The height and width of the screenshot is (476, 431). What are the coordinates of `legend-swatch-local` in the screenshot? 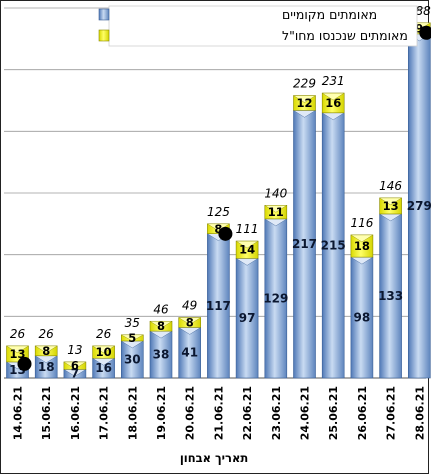 It's located at (104, 14).